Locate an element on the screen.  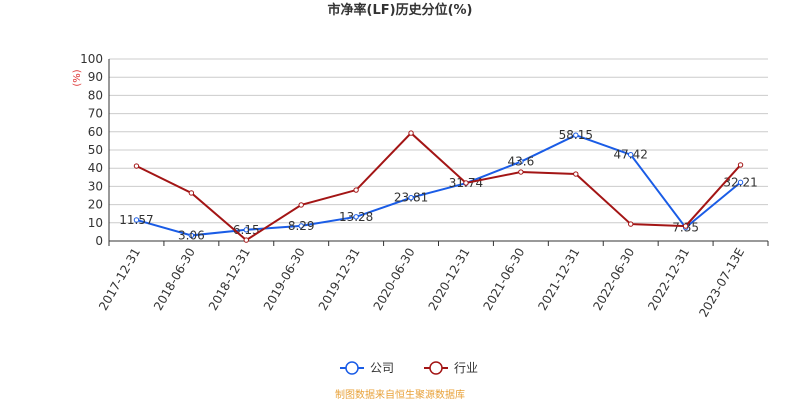
data-label: 43.6 is located at coordinates (521, 162).